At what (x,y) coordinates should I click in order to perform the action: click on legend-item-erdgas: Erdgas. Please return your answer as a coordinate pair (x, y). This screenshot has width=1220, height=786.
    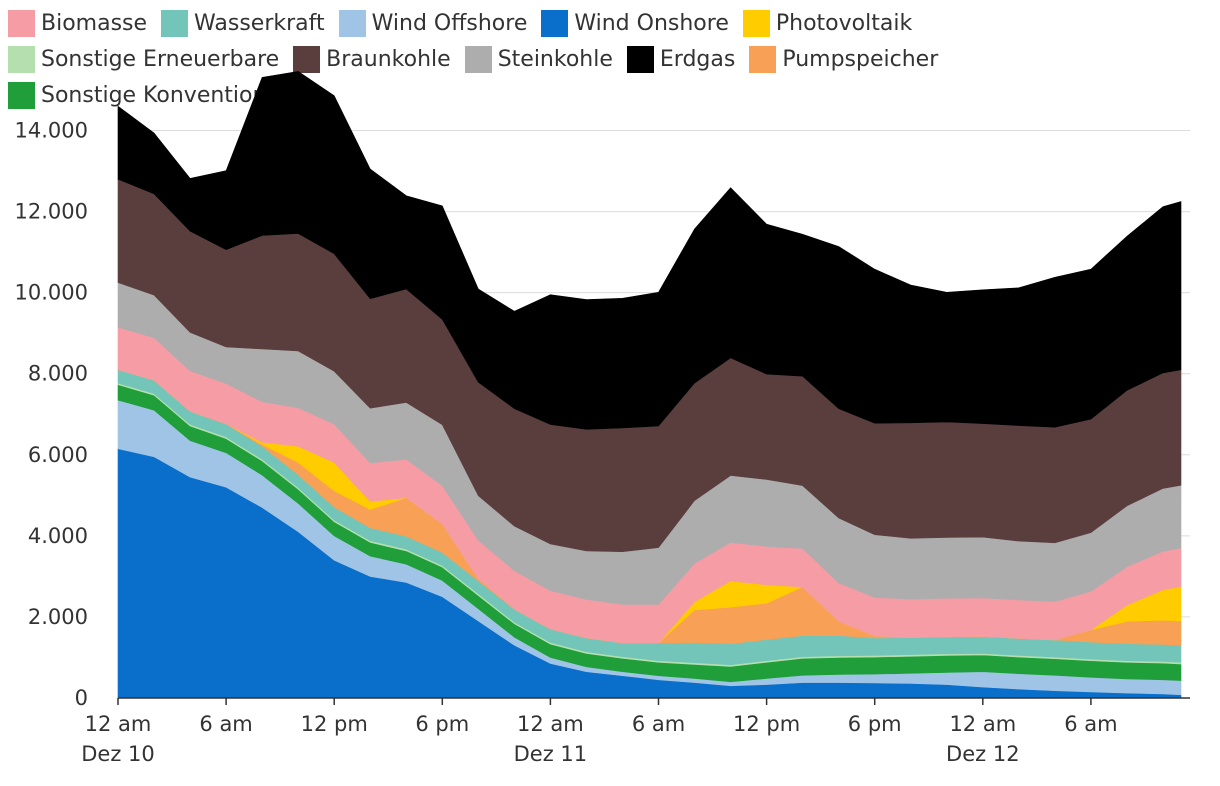
    Looking at the image, I should click on (681, 59).